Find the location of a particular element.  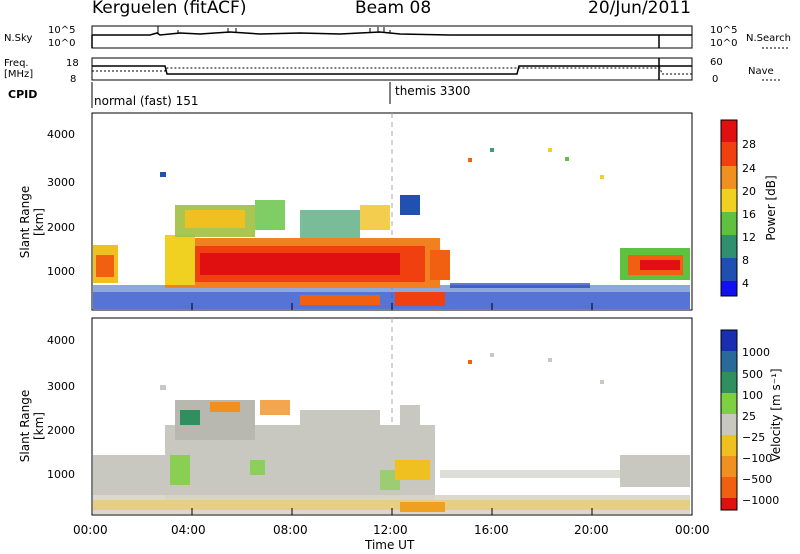

vel-cbtick-500: 500 is located at coordinates (752, 374).